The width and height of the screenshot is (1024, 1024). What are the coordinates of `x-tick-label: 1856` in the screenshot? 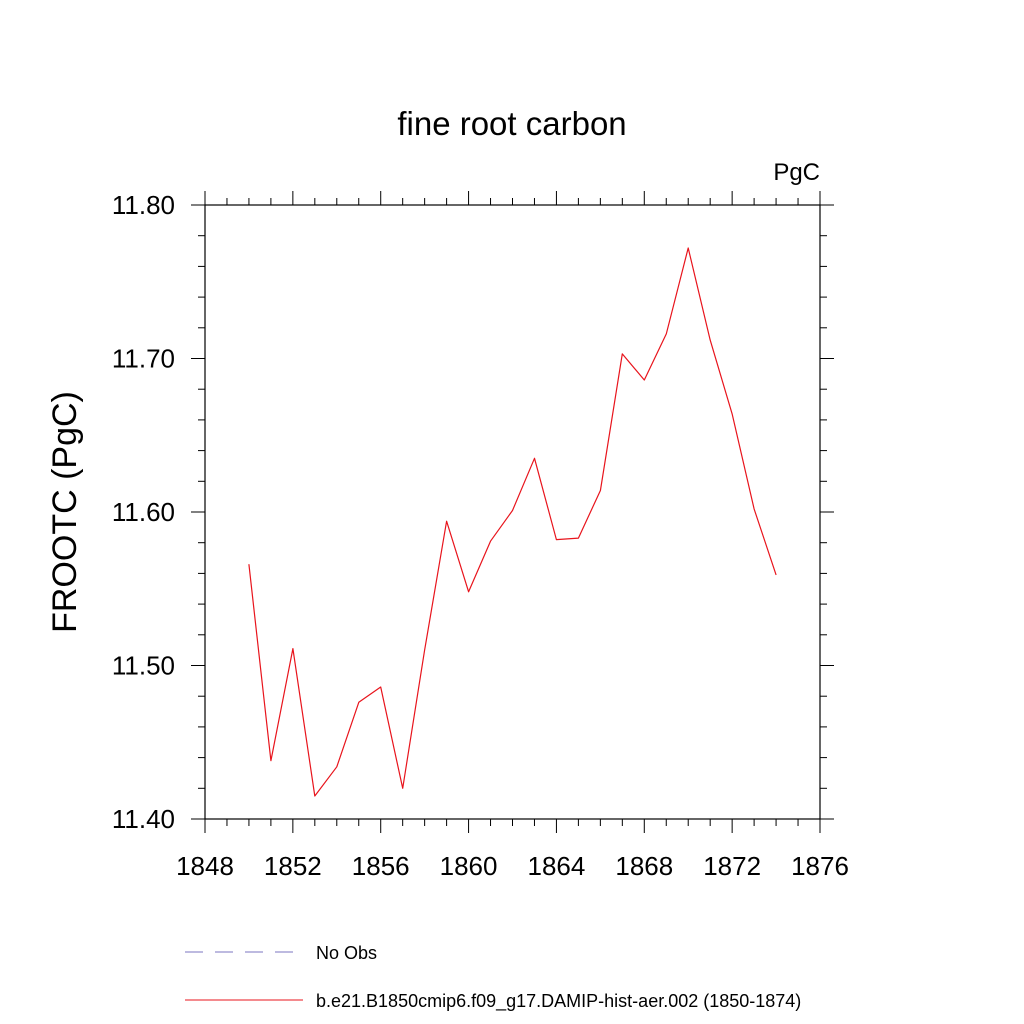 It's located at (381, 866).